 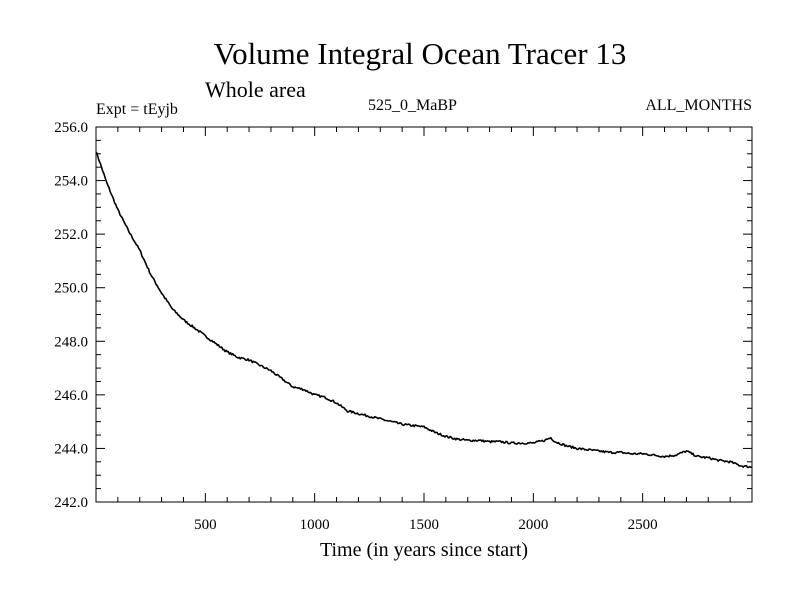 What do you see at coordinates (137, 109) in the screenshot?
I see `experiment-label: Expt = tEyjb` at bounding box center [137, 109].